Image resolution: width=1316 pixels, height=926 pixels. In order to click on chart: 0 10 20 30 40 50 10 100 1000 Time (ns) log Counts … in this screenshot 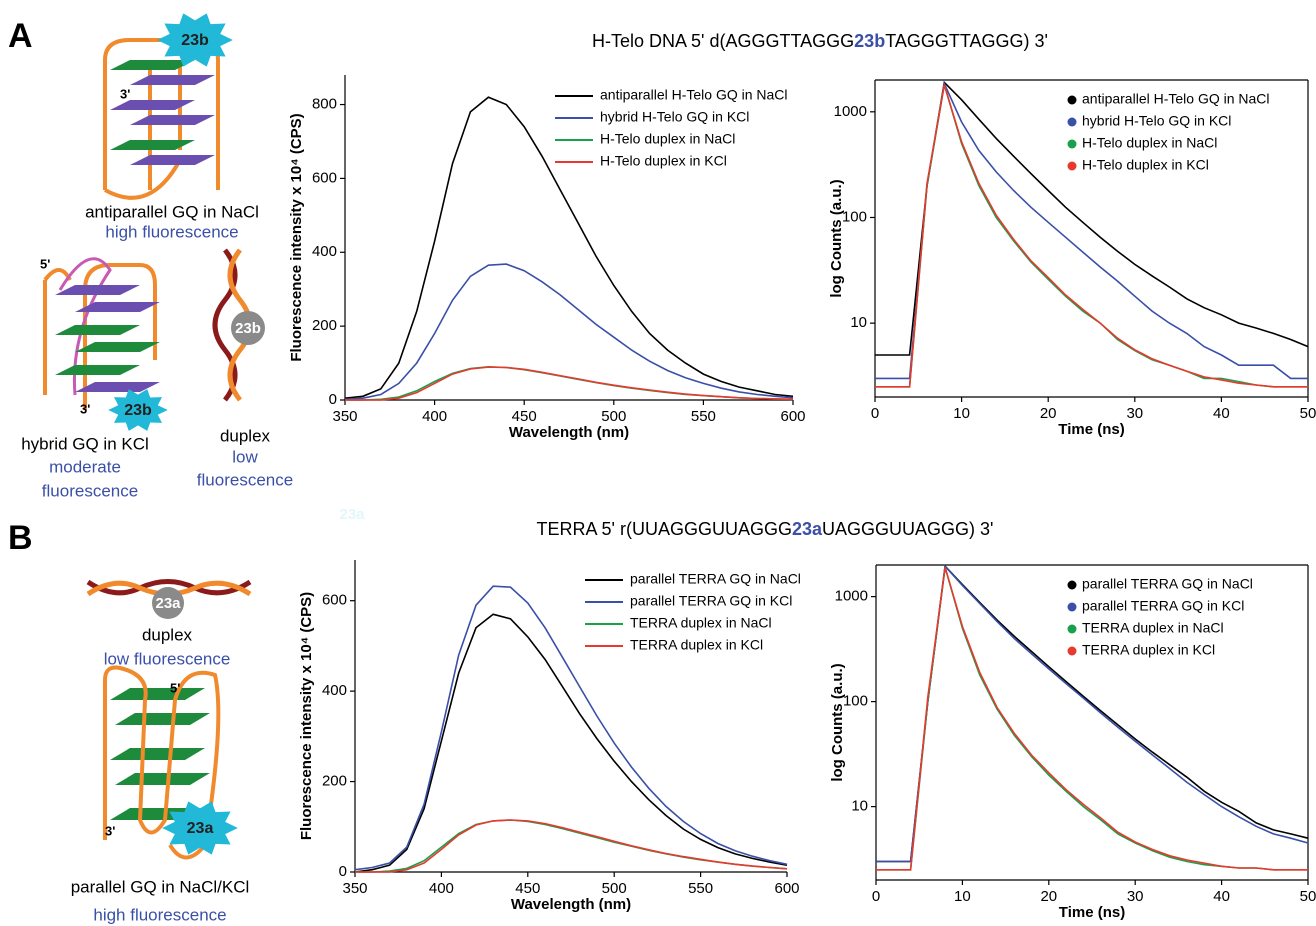, I will do `click(1072, 258)`.